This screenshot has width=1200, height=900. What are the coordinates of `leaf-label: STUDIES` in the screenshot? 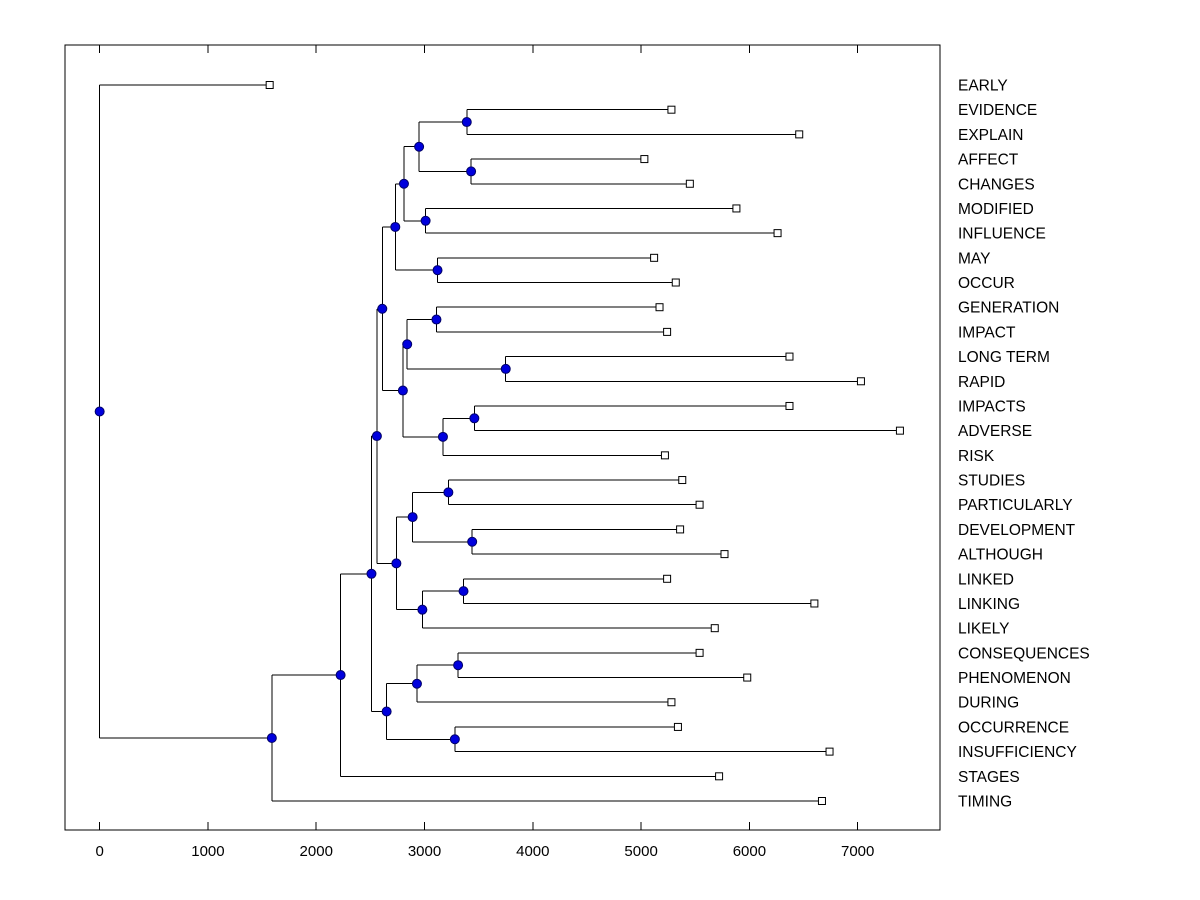 It's located at (991, 481).